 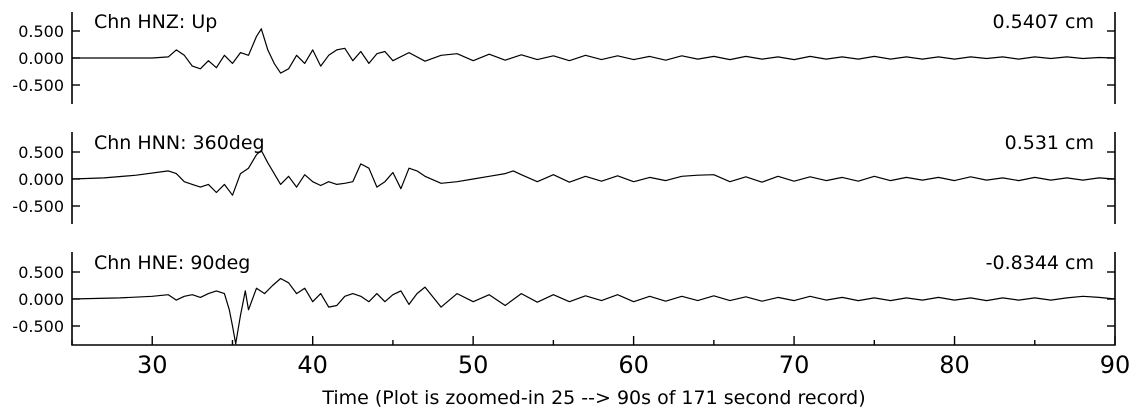 I want to click on x-axis: 30 40 50 60 70 80 90, so click(x=601, y=357).